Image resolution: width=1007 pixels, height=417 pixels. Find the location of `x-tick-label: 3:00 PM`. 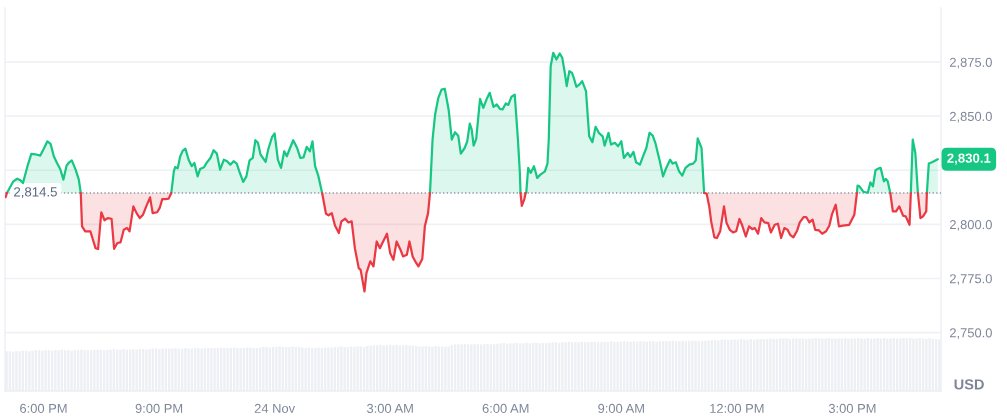

x-tick-label: 3:00 PM is located at coordinates (852, 408).